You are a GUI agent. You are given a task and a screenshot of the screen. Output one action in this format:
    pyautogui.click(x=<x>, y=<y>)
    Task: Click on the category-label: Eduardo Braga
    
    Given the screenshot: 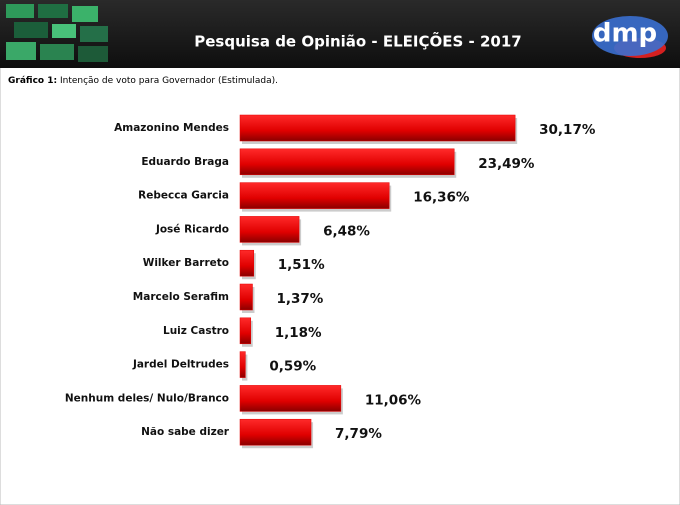 What is the action you would take?
    pyautogui.click(x=185, y=162)
    